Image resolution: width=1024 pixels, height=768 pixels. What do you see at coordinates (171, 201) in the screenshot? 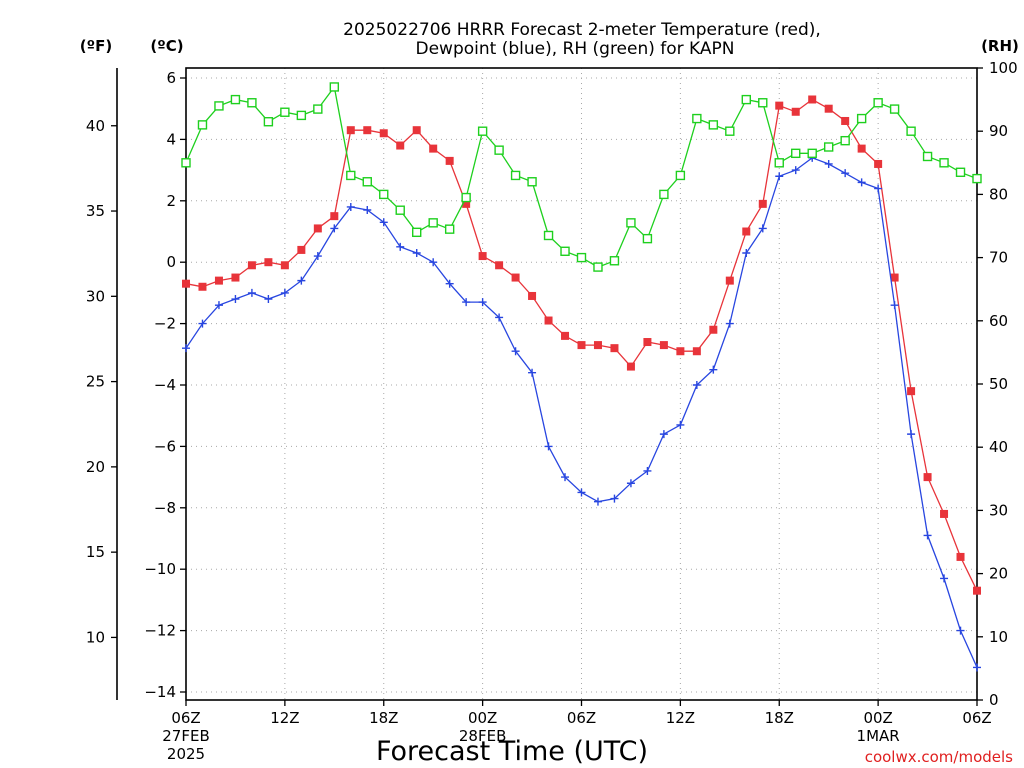
I see `celsius-tick-label: 2` at bounding box center [171, 201].